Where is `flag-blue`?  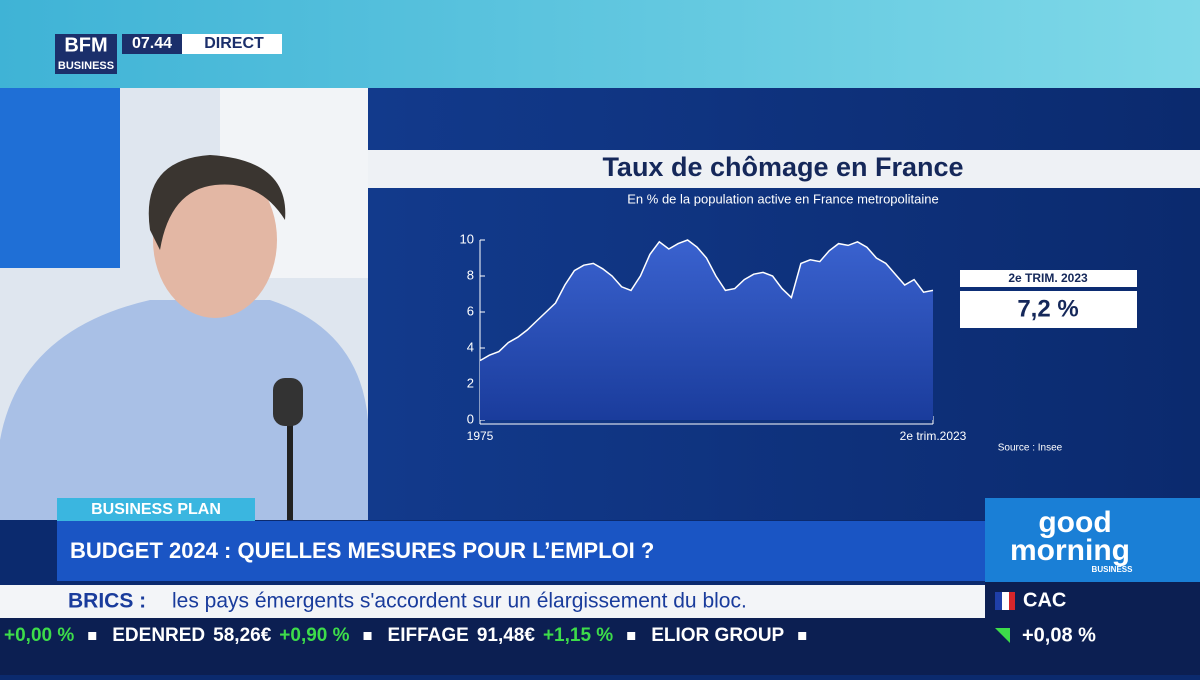 flag-blue is located at coordinates (998, 601).